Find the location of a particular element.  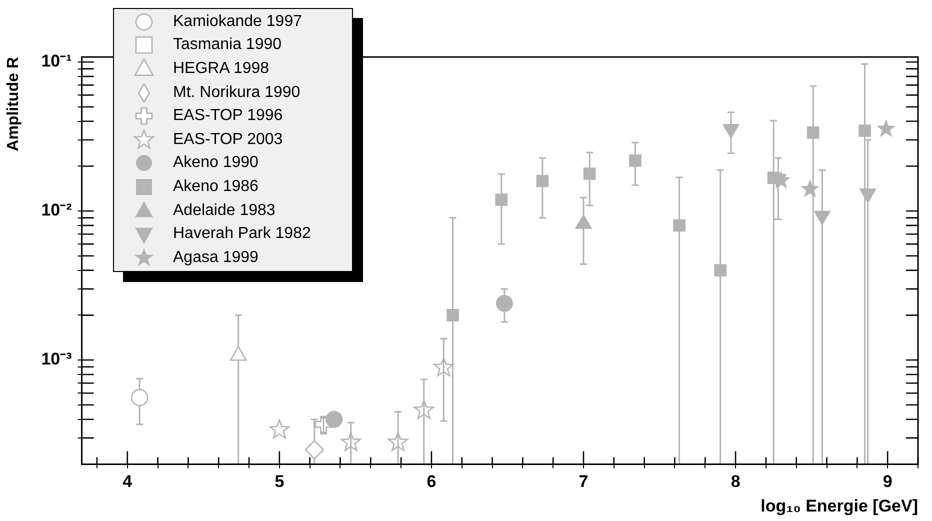

legend-label: EAS-TOP 1996 is located at coordinates (228, 116).